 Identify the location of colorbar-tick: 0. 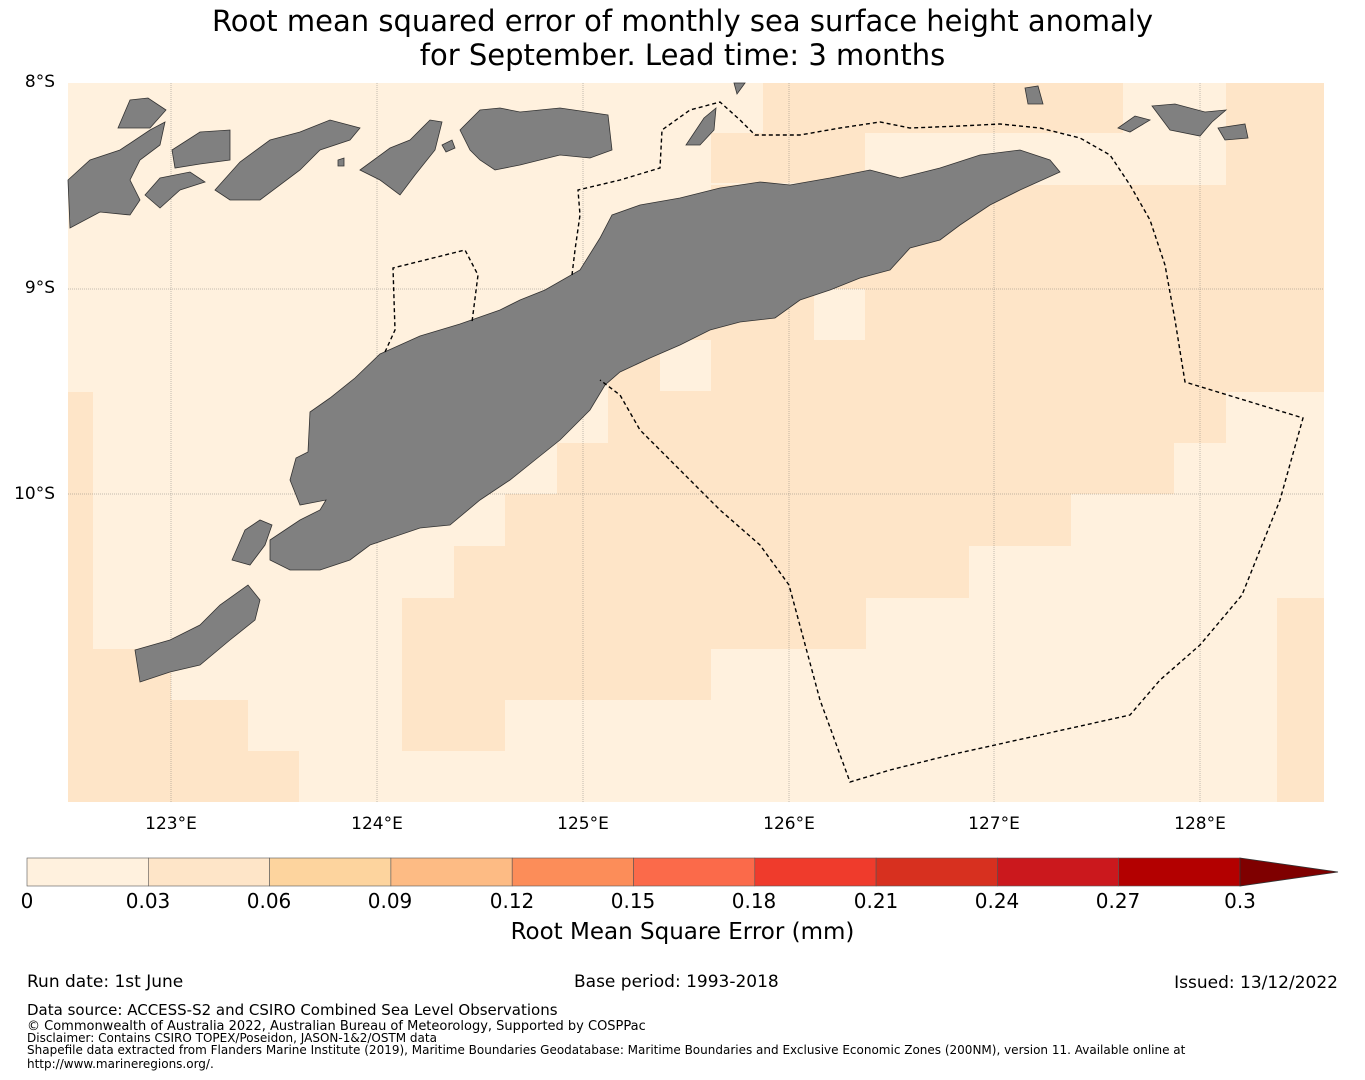
(27, 901).